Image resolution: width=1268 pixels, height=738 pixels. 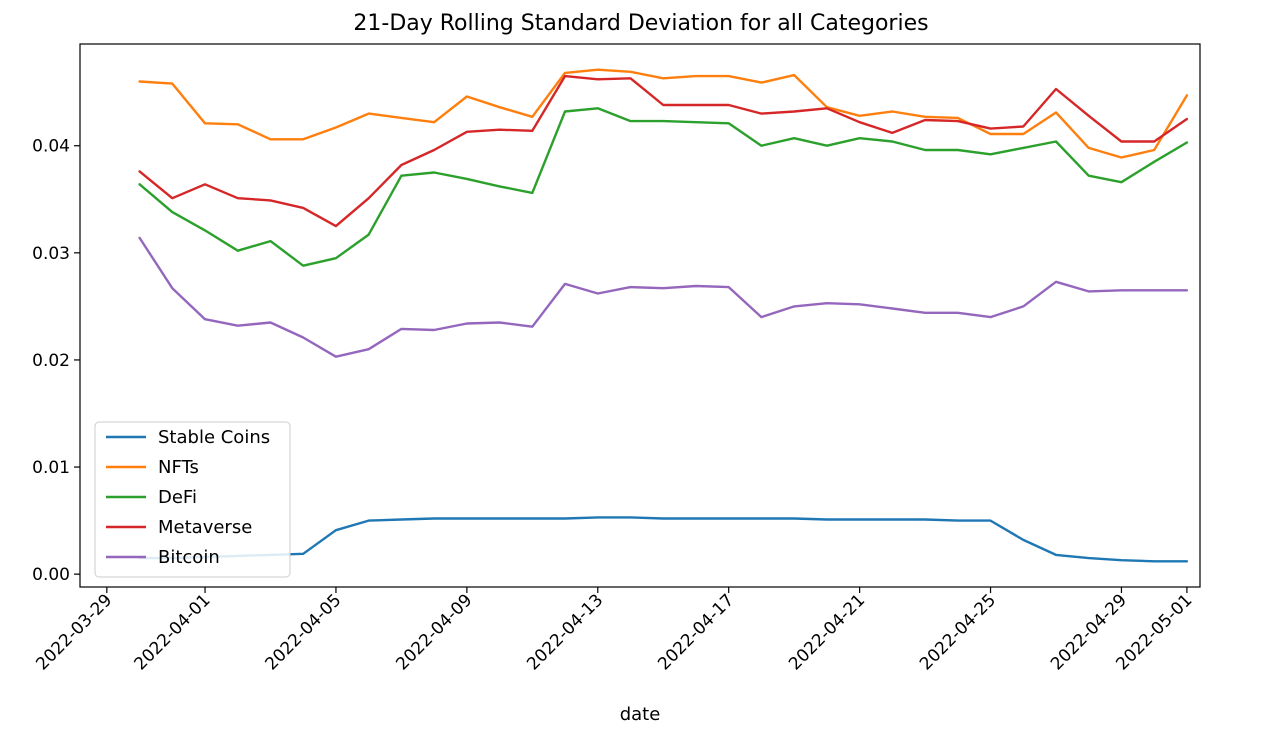 I want to click on legend-box, so click(x=192, y=499).